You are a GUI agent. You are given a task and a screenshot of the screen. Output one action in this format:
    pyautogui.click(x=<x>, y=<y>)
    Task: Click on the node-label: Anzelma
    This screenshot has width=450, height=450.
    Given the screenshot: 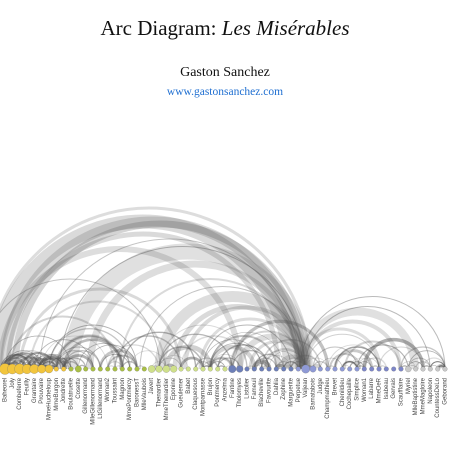 What is the action you would take?
    pyautogui.click(x=226, y=389)
    